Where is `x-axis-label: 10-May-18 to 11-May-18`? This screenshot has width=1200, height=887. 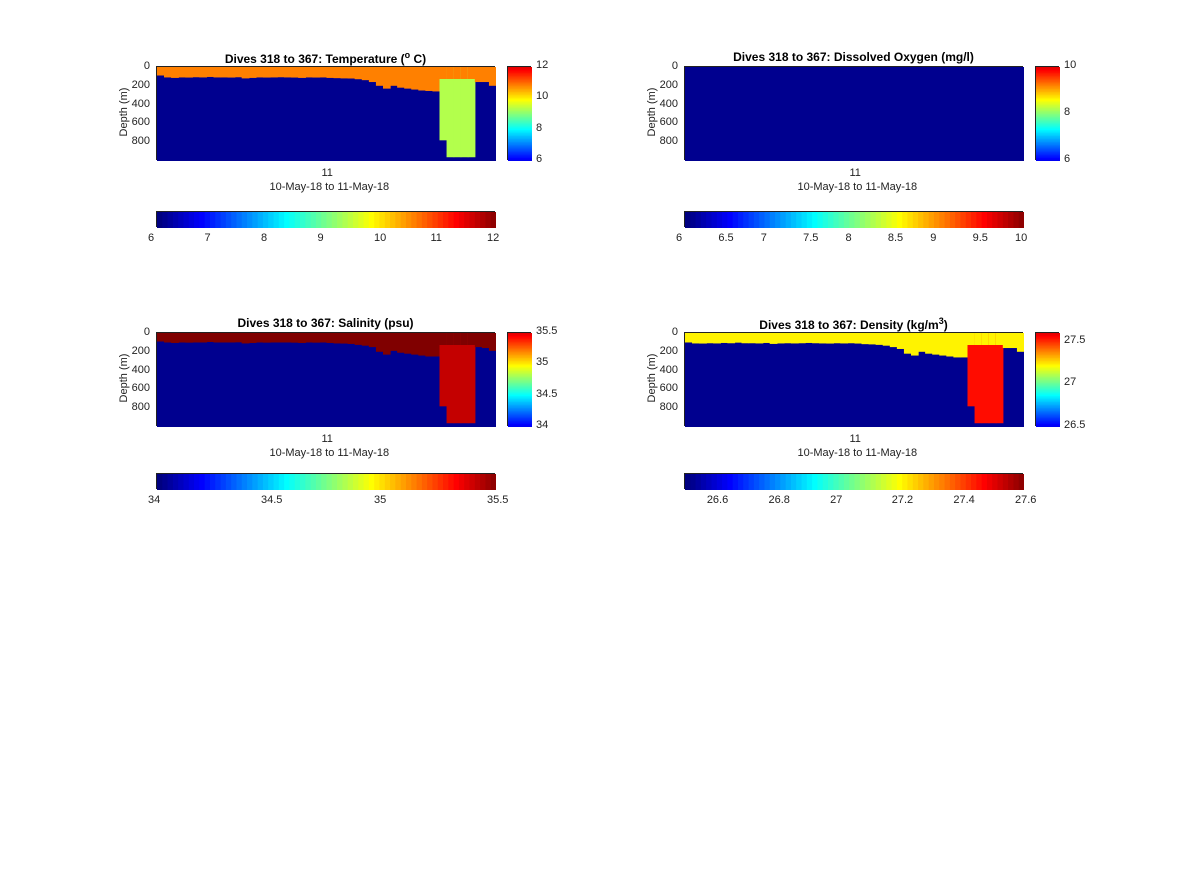
x-axis-label: 10-May-18 to 11-May-18 is located at coordinates (857, 453).